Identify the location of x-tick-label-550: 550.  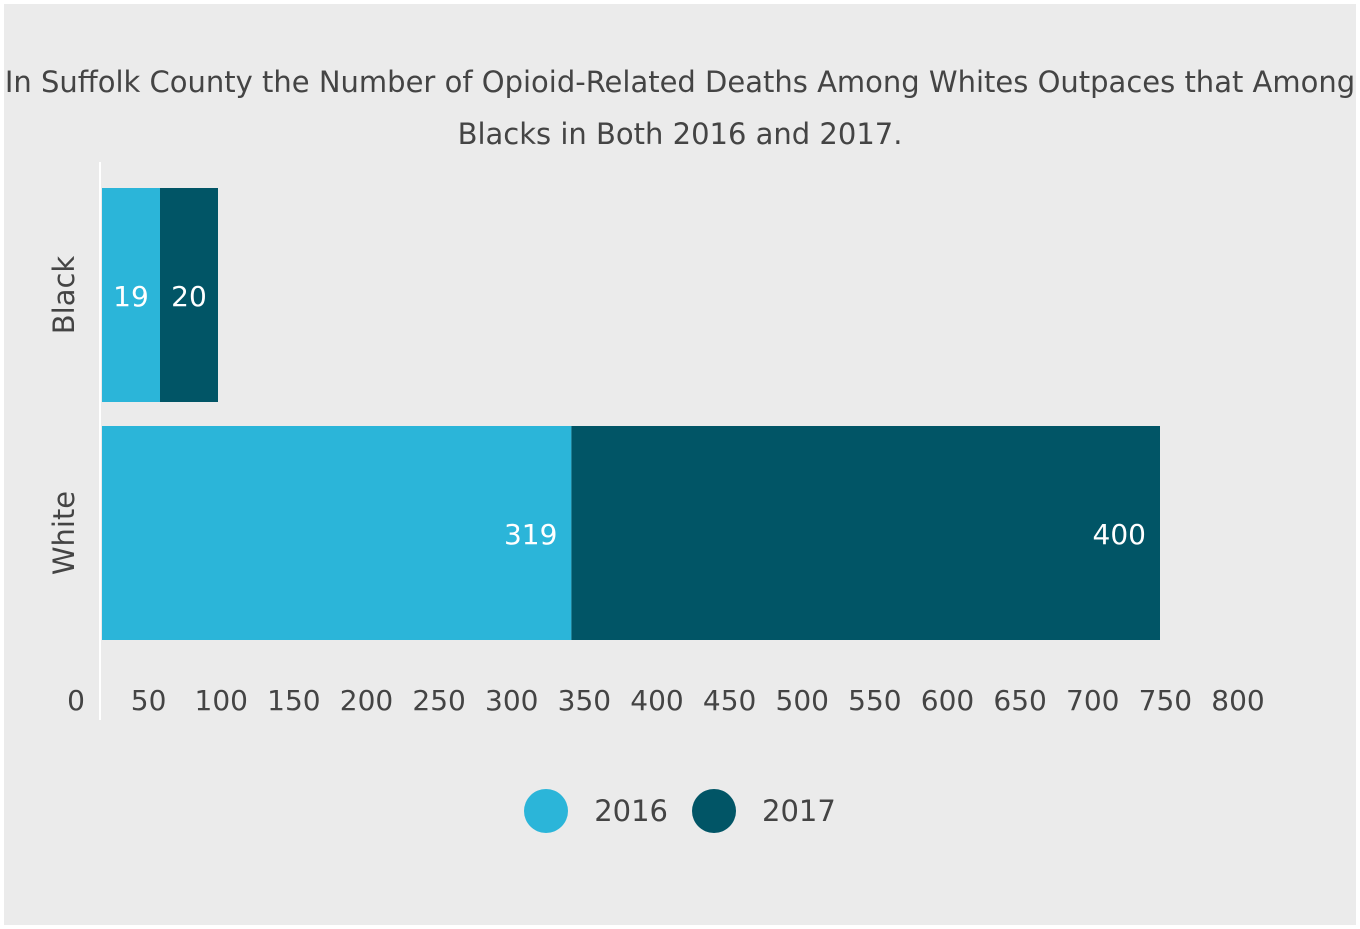
(874, 700).